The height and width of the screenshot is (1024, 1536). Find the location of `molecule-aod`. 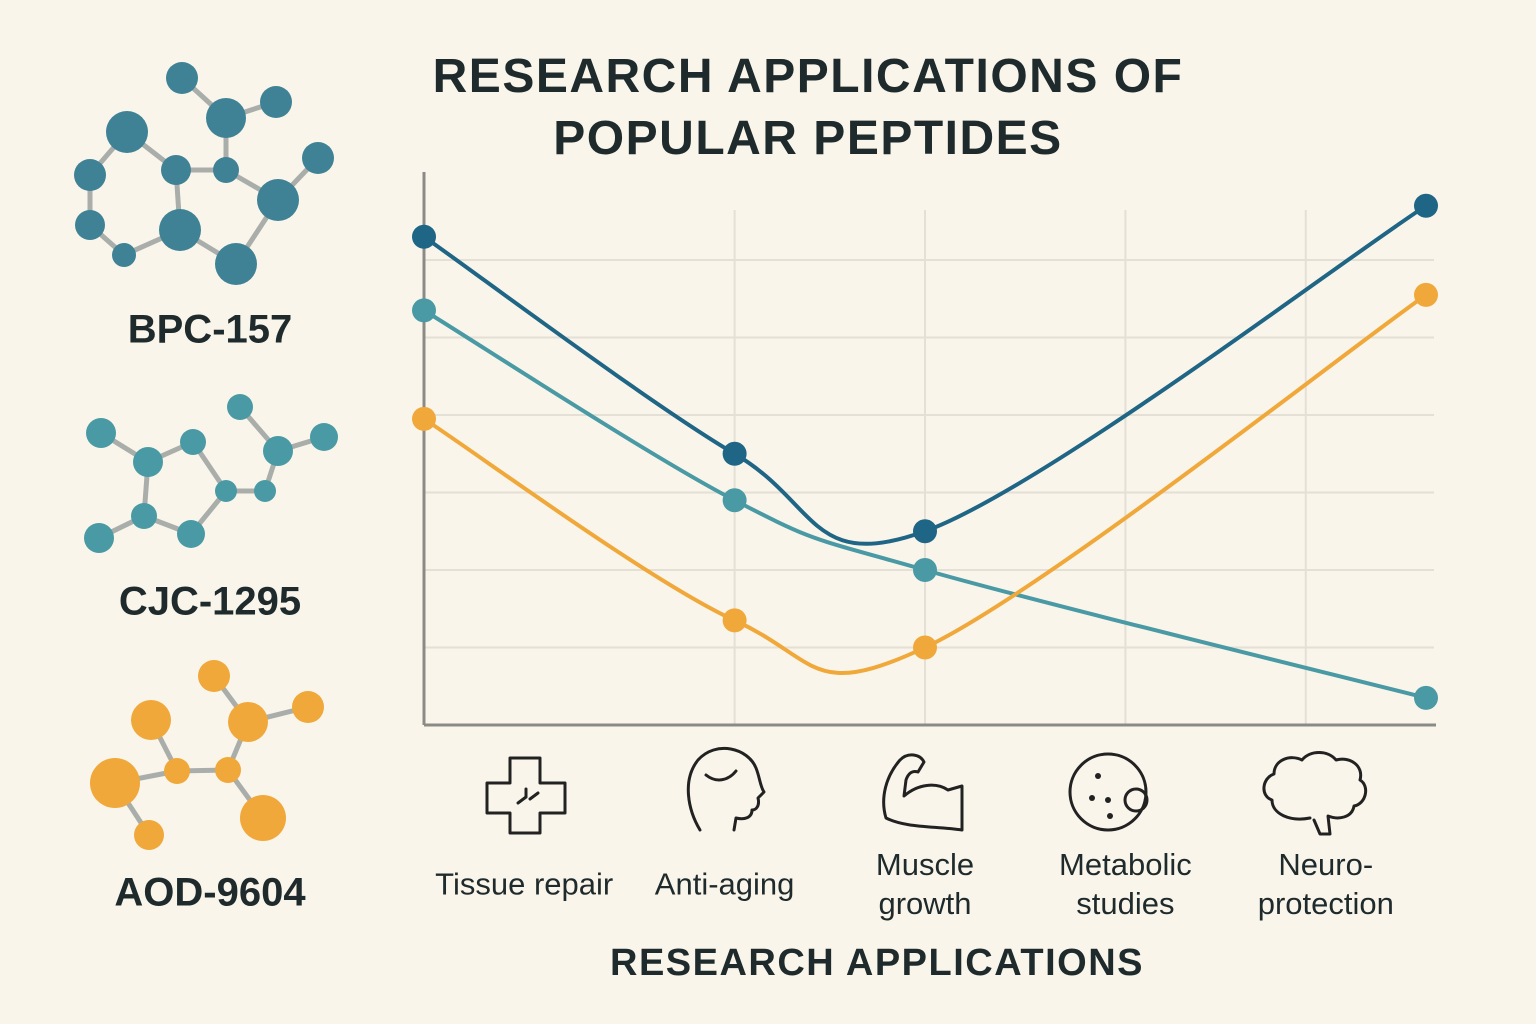

molecule-aod is located at coordinates (207, 755).